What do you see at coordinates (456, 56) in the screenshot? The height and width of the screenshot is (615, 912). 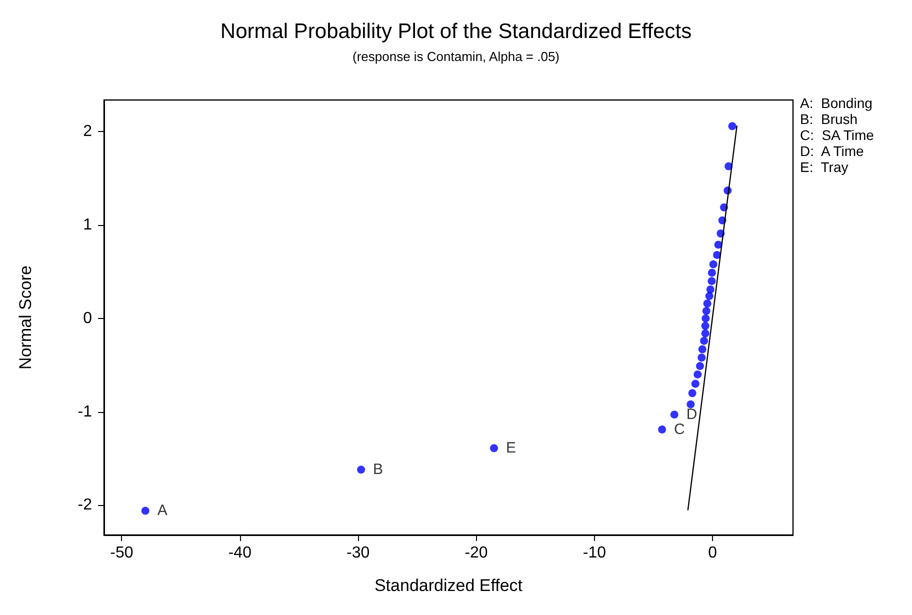 I see `chart-subtitle: (response is Contamin, Alpha = .05)` at bounding box center [456, 56].